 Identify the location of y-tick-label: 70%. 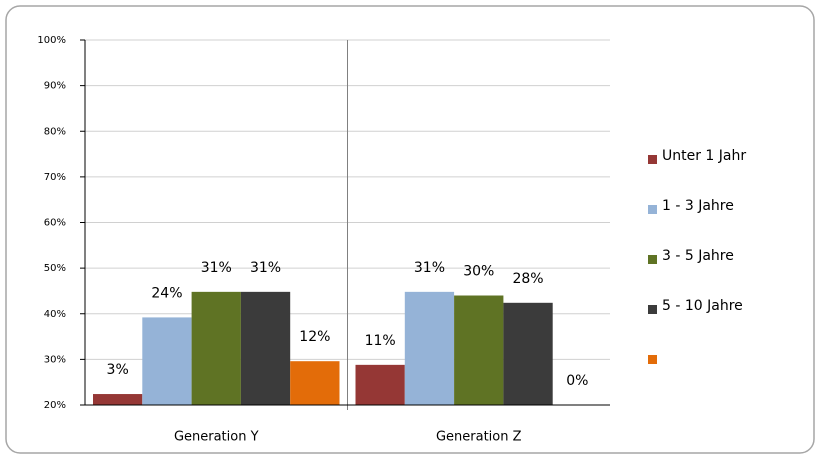
(55, 177).